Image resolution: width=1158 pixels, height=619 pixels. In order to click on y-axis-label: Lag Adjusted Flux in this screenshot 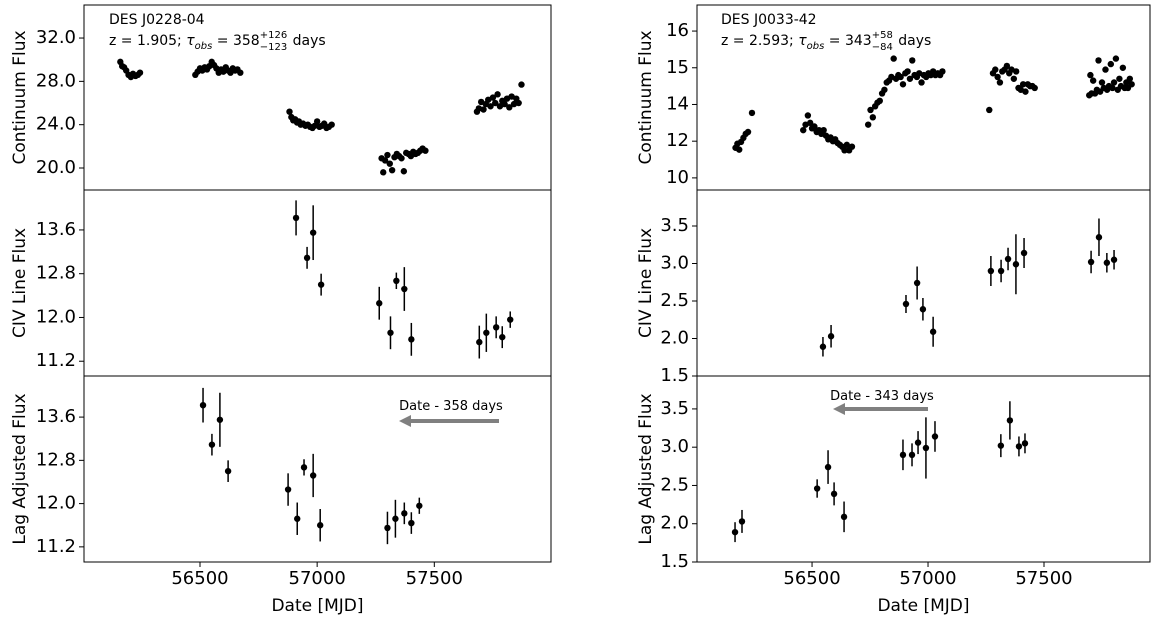, I will do `click(20, 468)`.